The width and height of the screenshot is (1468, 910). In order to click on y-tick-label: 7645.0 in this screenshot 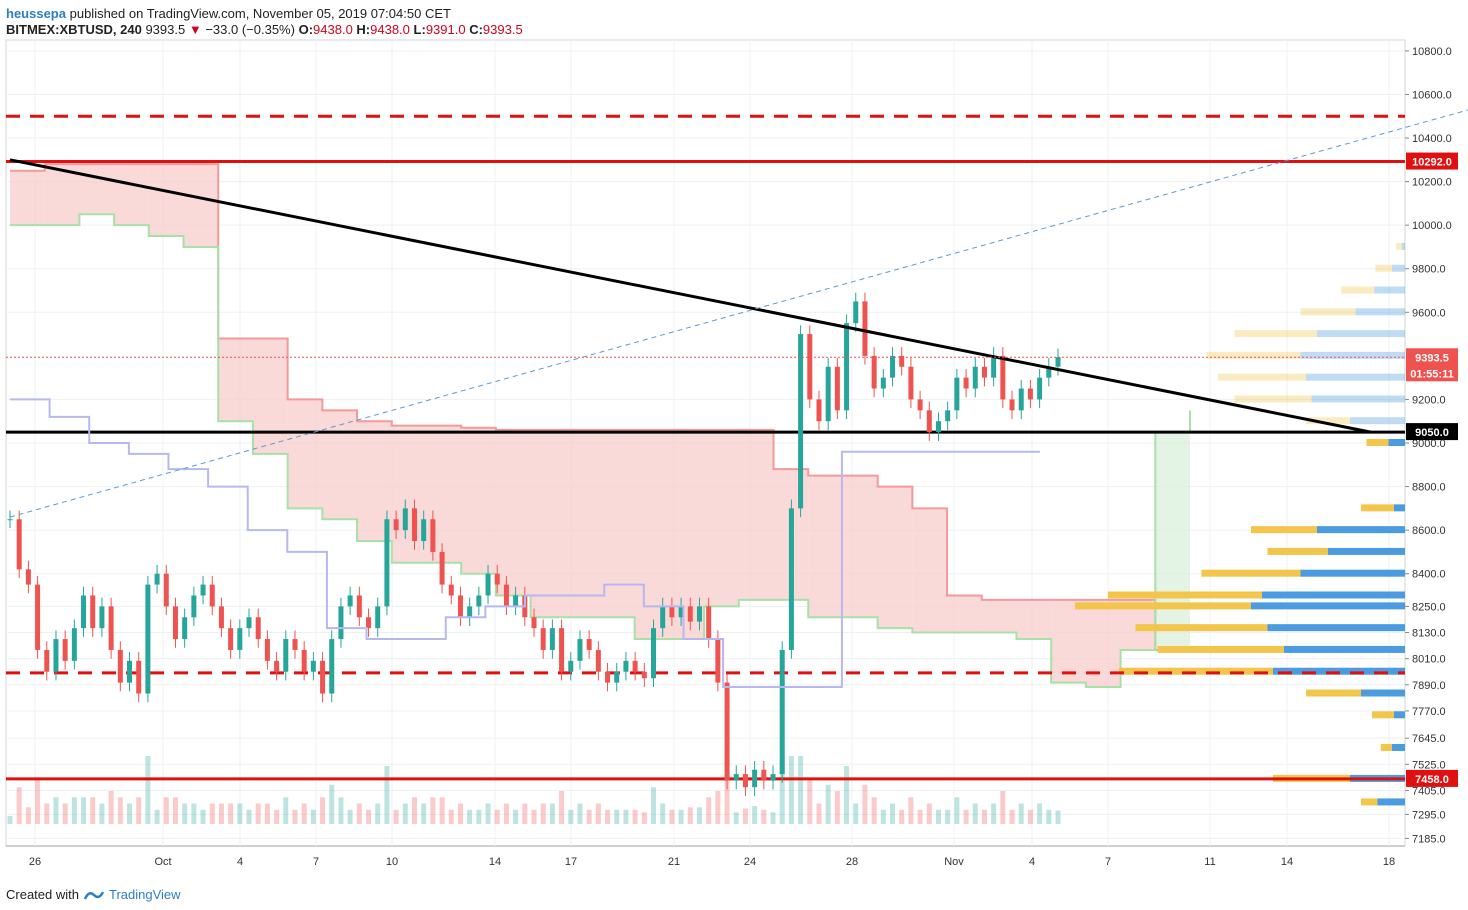, I will do `click(1429, 739)`.